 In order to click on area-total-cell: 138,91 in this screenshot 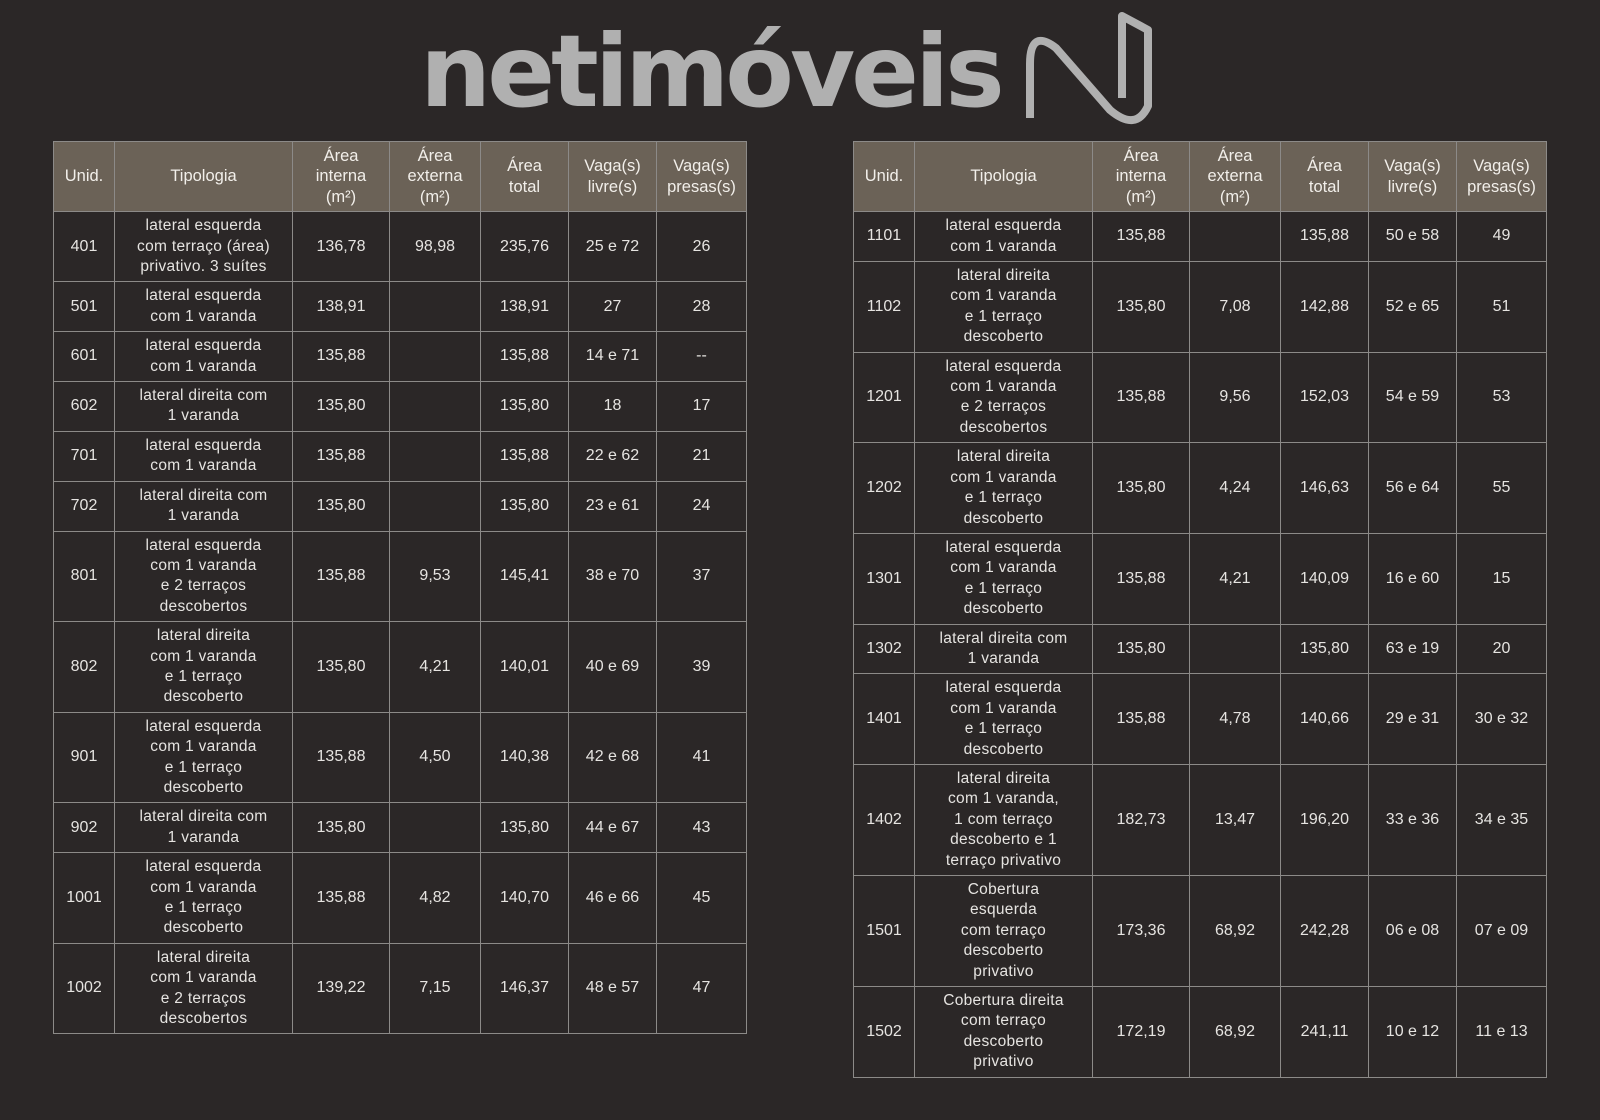, I will do `click(524, 307)`.